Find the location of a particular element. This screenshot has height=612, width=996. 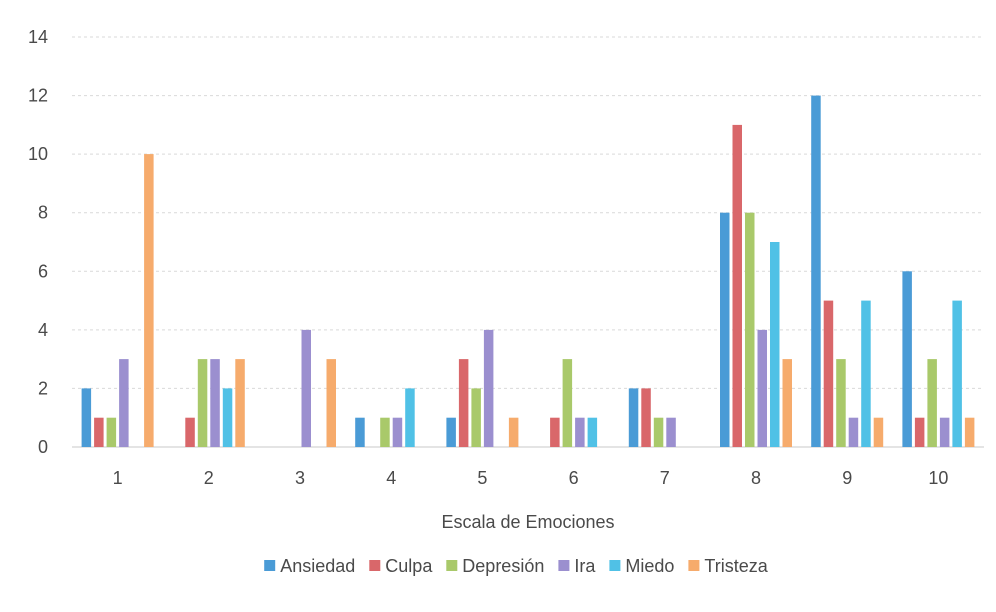

legend-swatch-depresión is located at coordinates (452, 565).